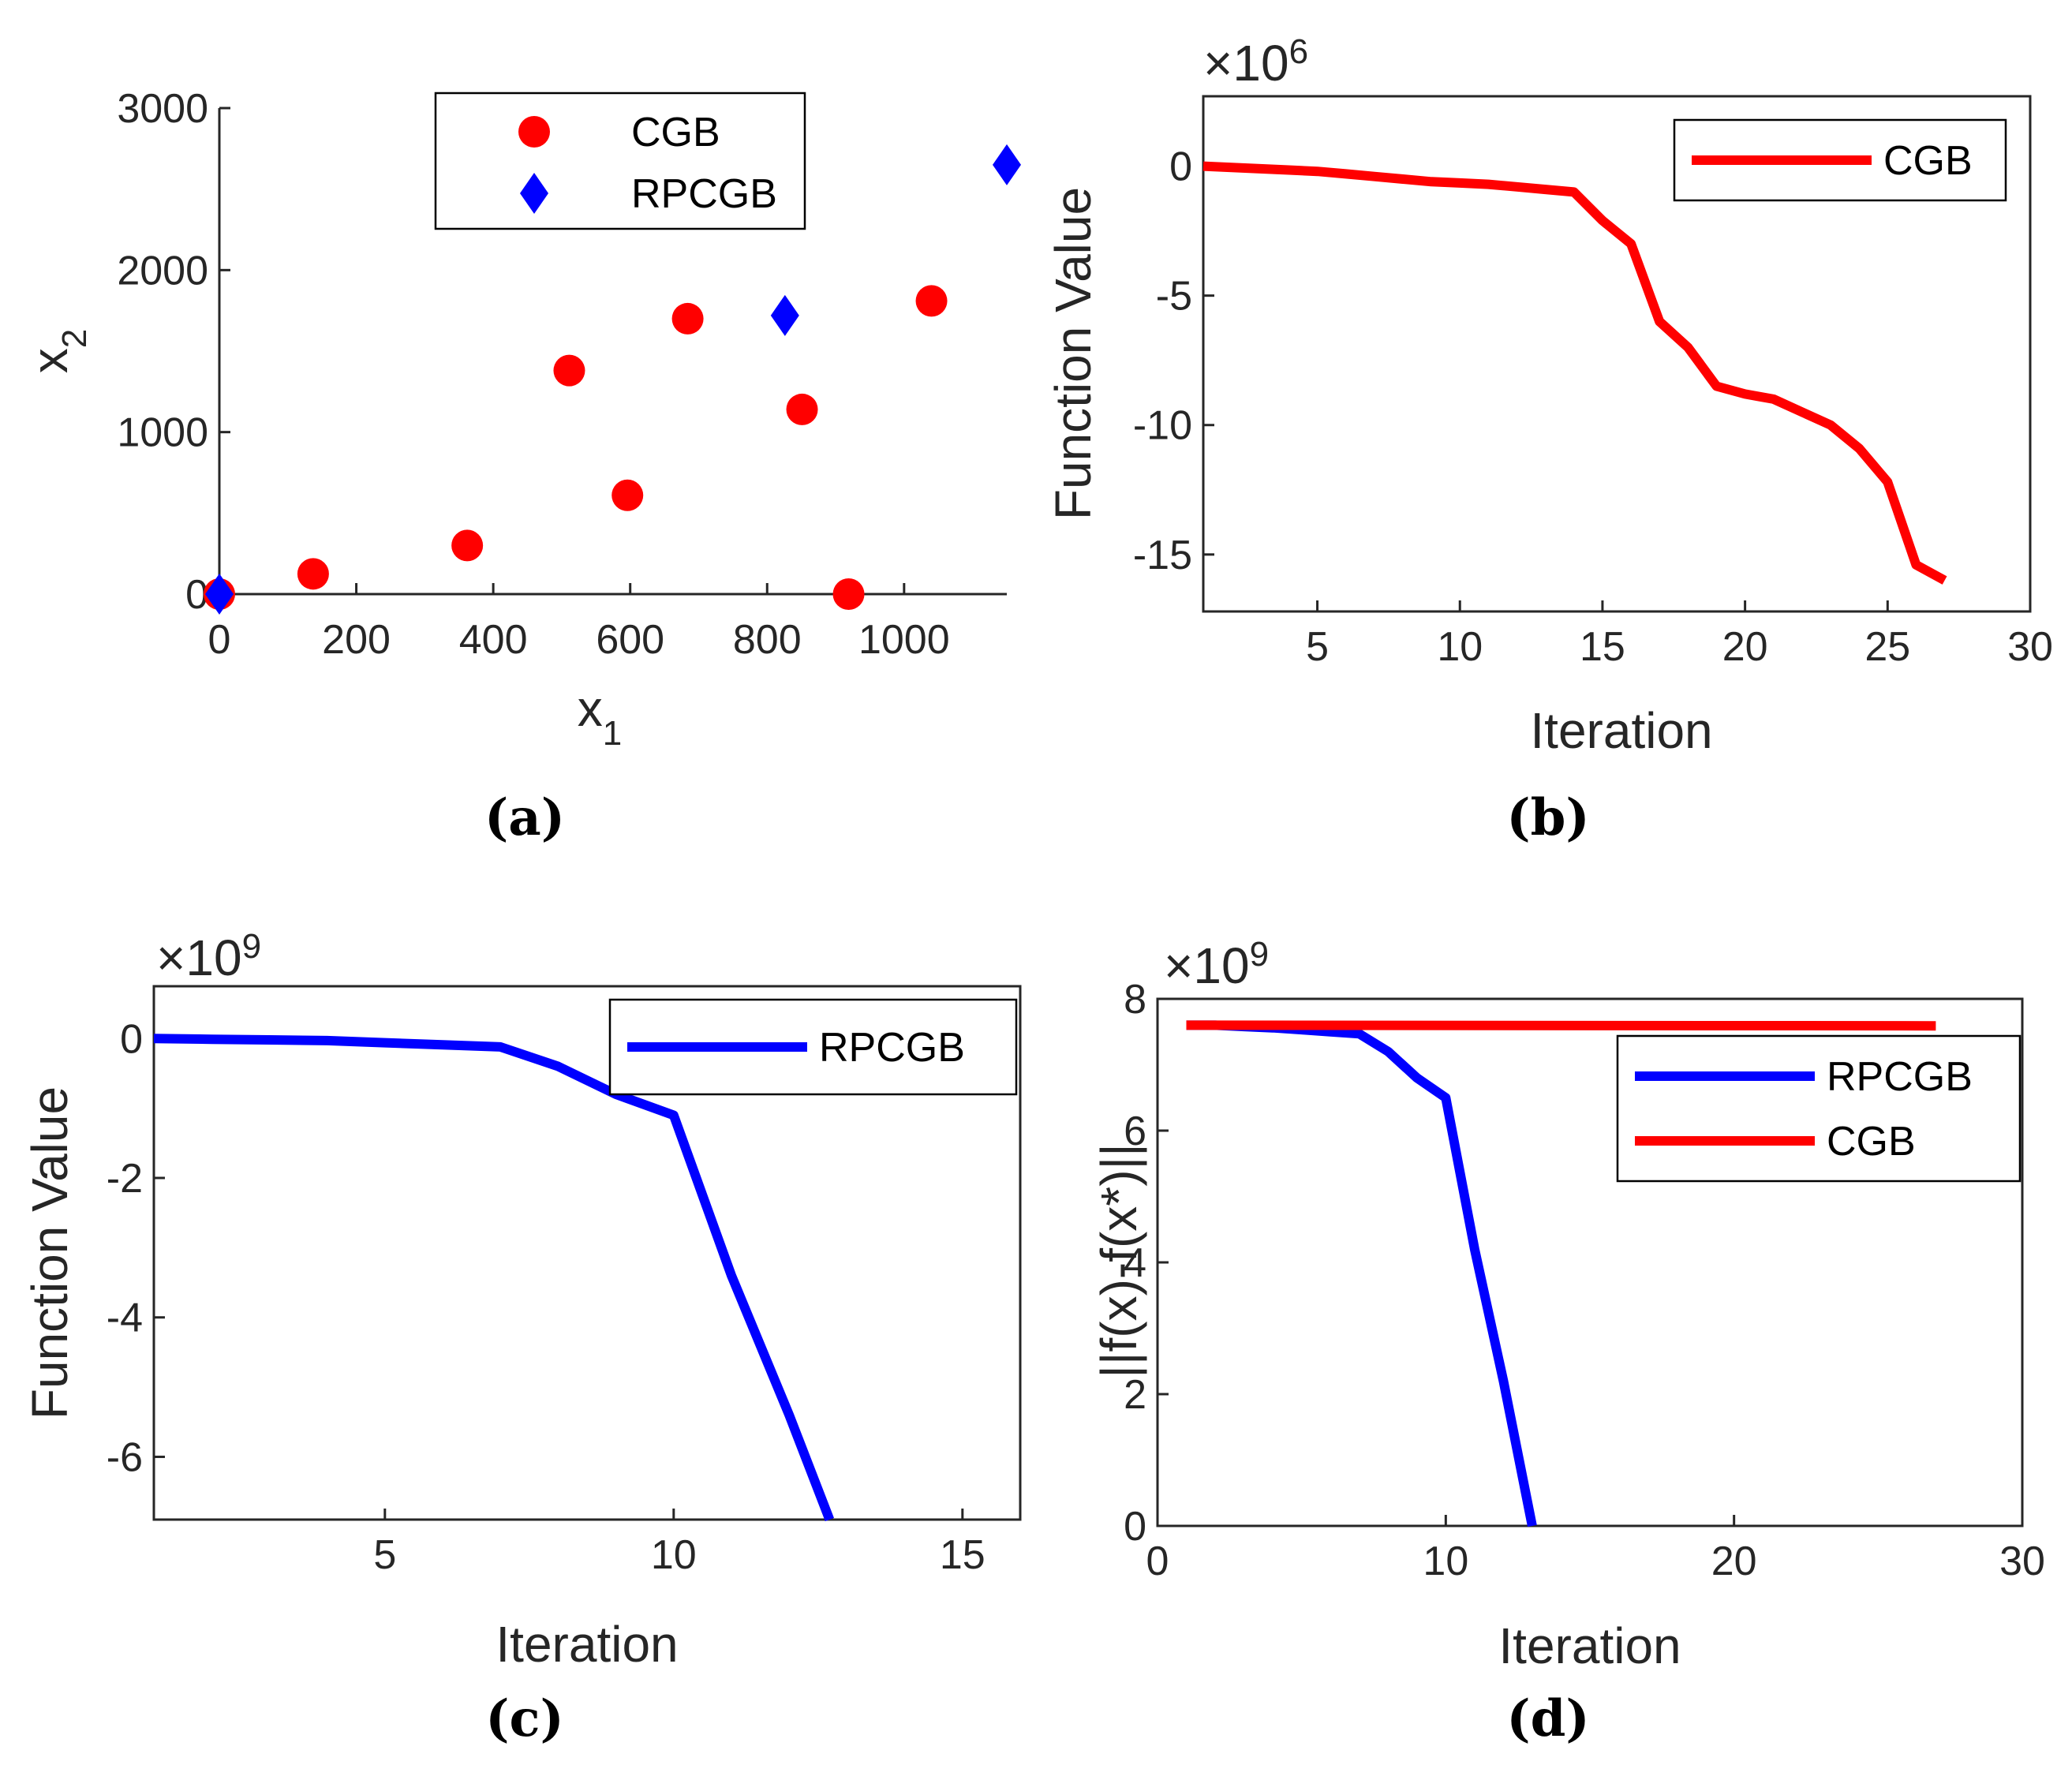 The image size is (2072, 1791). Describe the element at coordinates (125, 1179) in the screenshot. I see `y-tick-label: -2` at that location.